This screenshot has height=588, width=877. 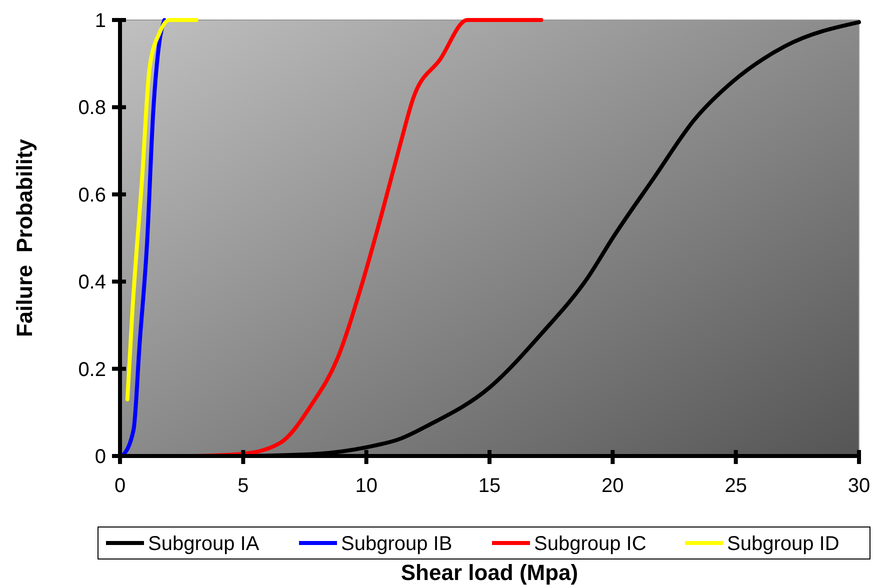 What do you see at coordinates (613, 486) in the screenshot?
I see `x-tick-label: 20` at bounding box center [613, 486].